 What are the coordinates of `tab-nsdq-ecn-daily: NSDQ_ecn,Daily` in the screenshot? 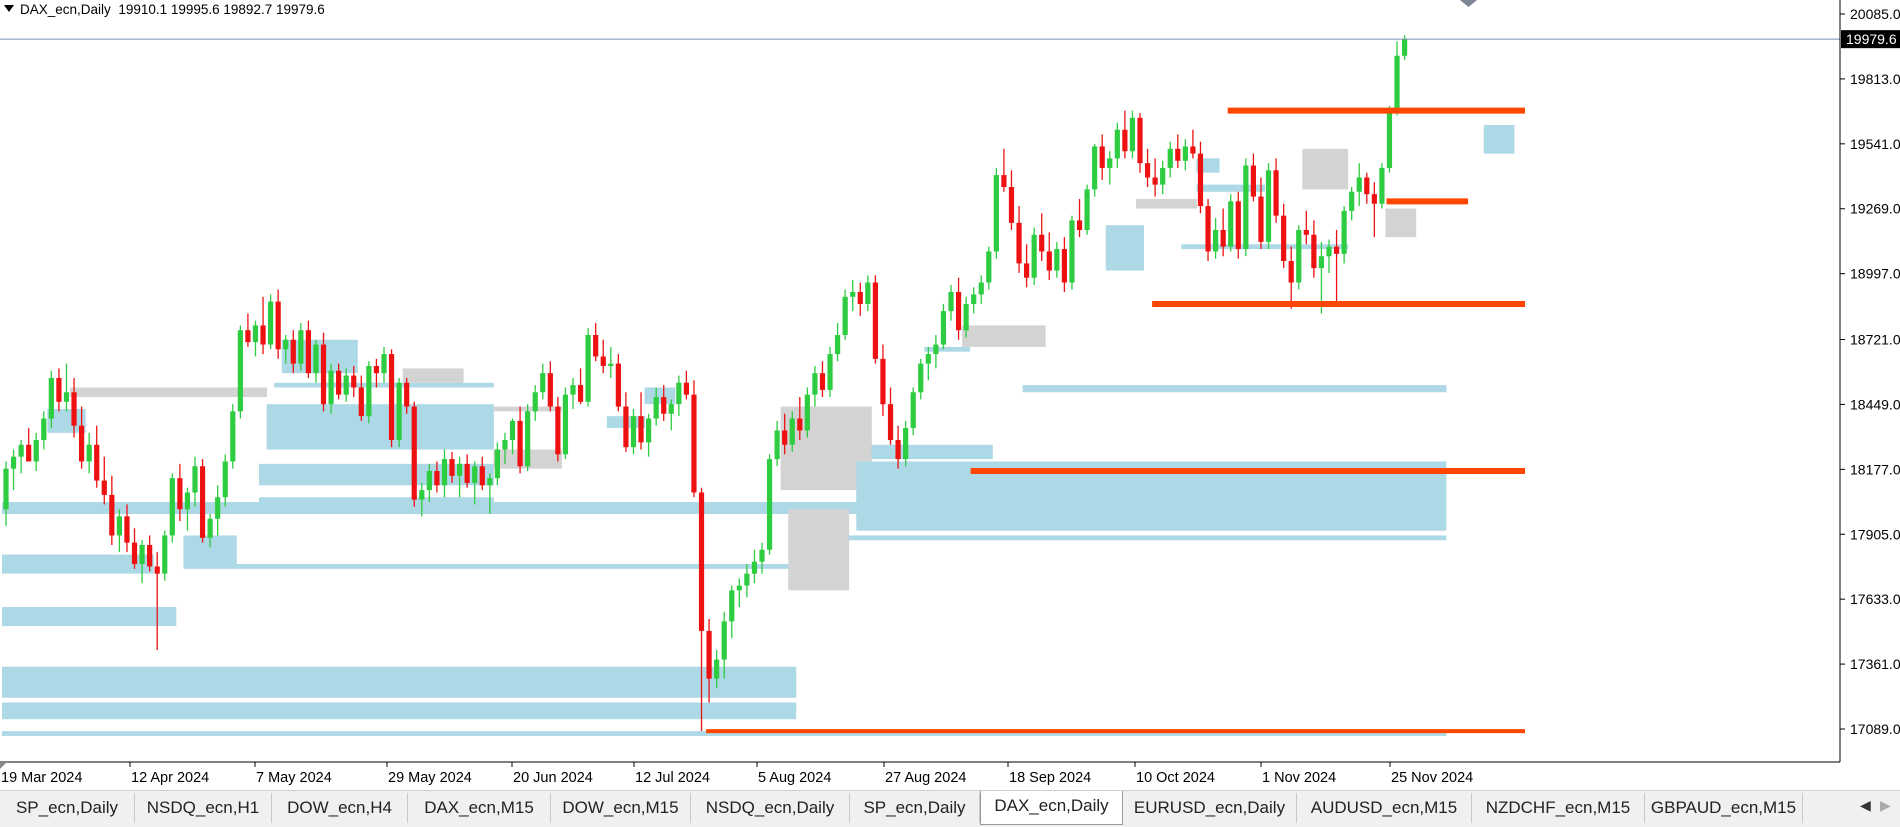 It's located at (770, 808).